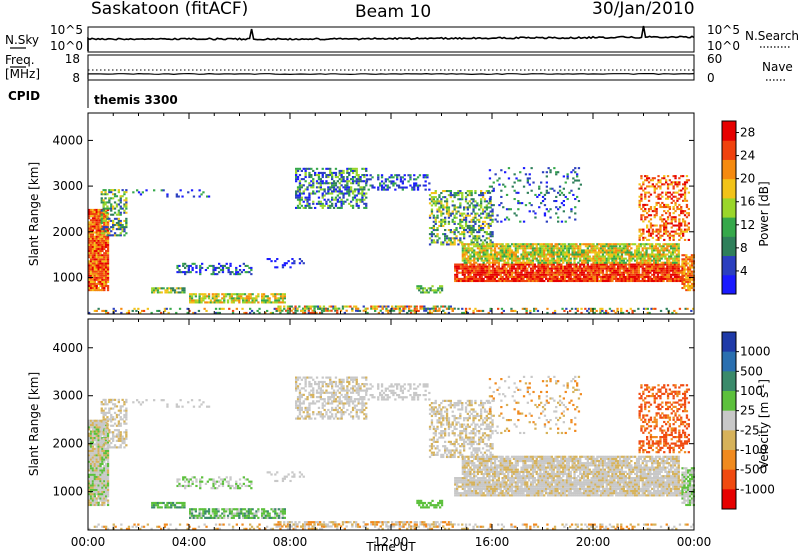 This screenshot has width=800, height=558. I want to click on power-ytick-label: 1000, so click(67, 277).